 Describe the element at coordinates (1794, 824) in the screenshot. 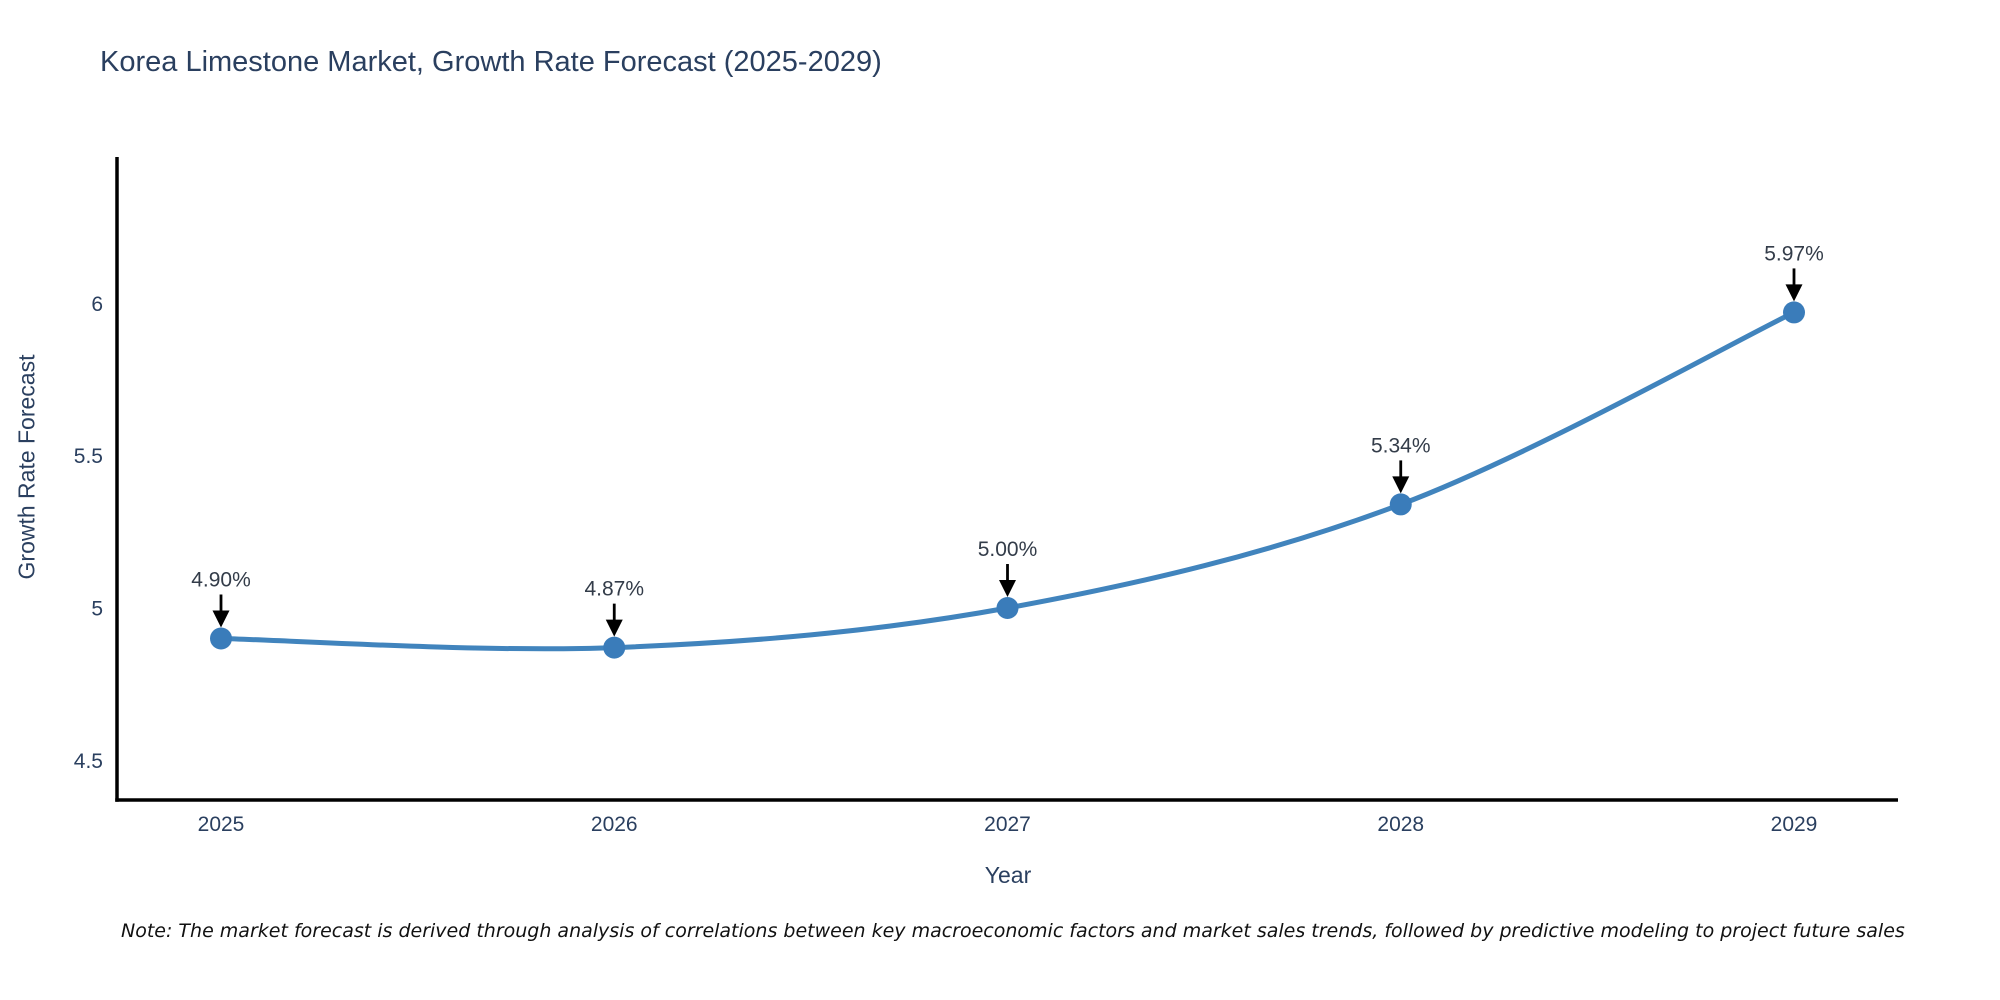

I see `x-tick-label: 2029` at that location.